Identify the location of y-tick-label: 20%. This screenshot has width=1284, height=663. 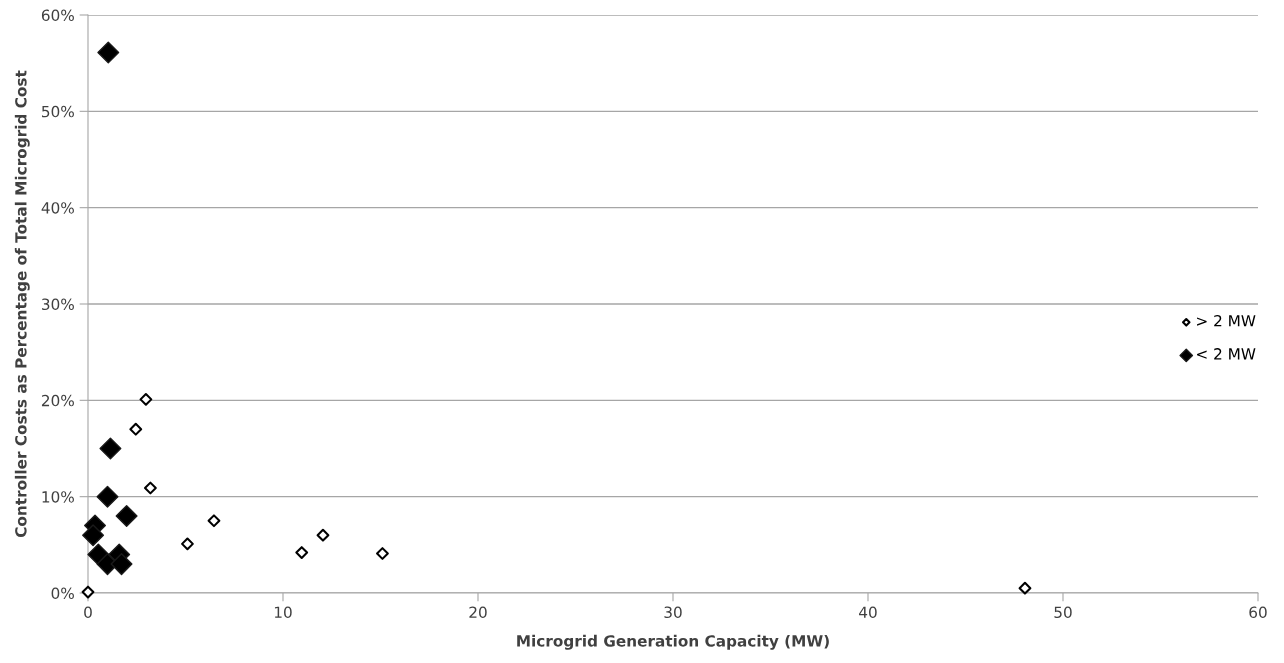
(57, 400).